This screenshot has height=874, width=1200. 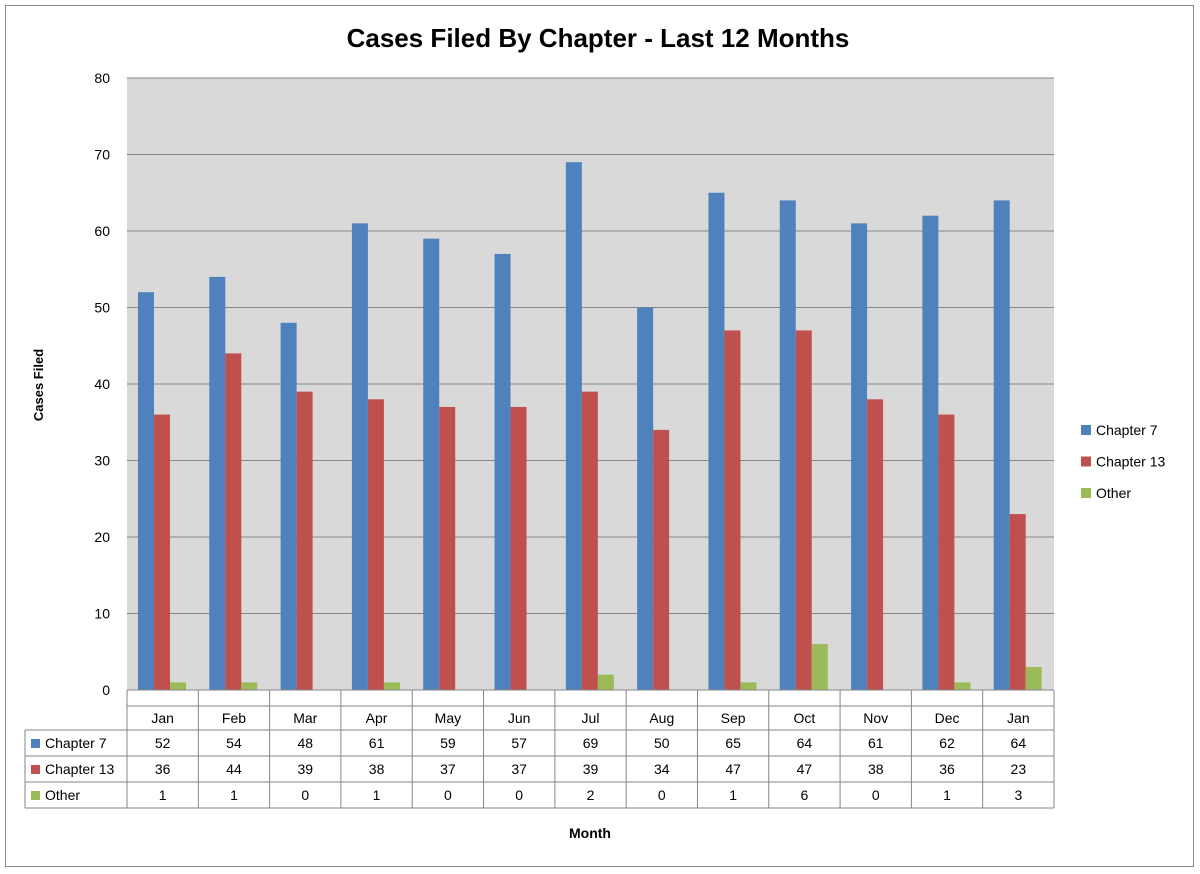 I want to click on table-cell: 3, so click(x=1018, y=795).